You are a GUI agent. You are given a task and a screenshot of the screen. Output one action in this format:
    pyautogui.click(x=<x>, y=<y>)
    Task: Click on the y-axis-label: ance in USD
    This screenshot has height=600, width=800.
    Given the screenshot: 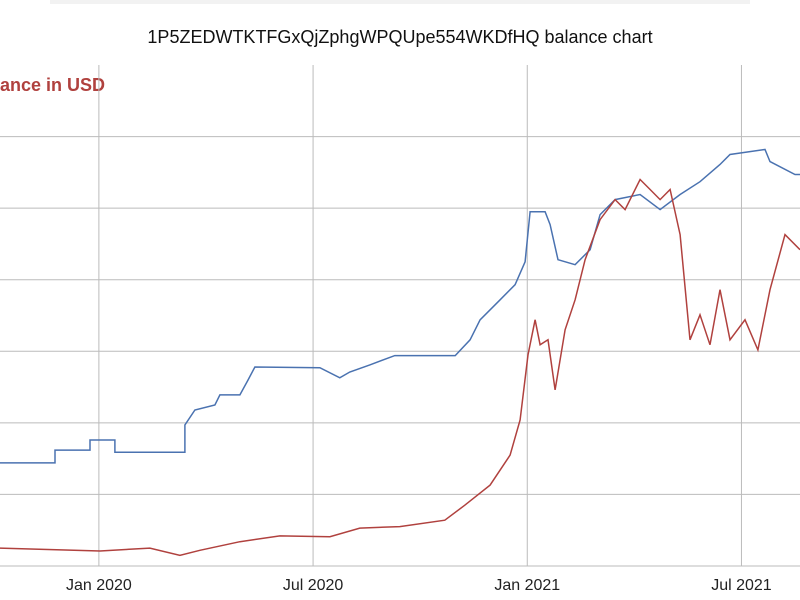 What is the action you would take?
    pyautogui.click(x=52, y=85)
    